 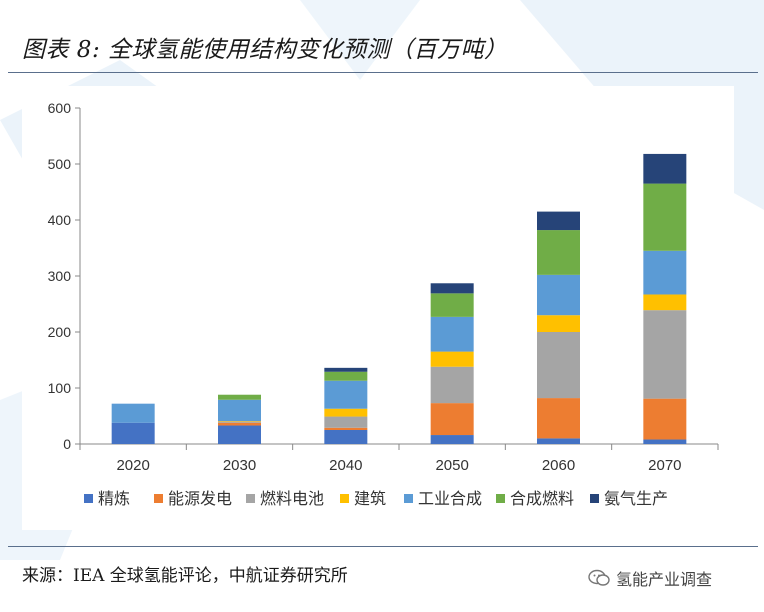 What do you see at coordinates (599, 577) in the screenshot?
I see `wechat-icon` at bounding box center [599, 577].